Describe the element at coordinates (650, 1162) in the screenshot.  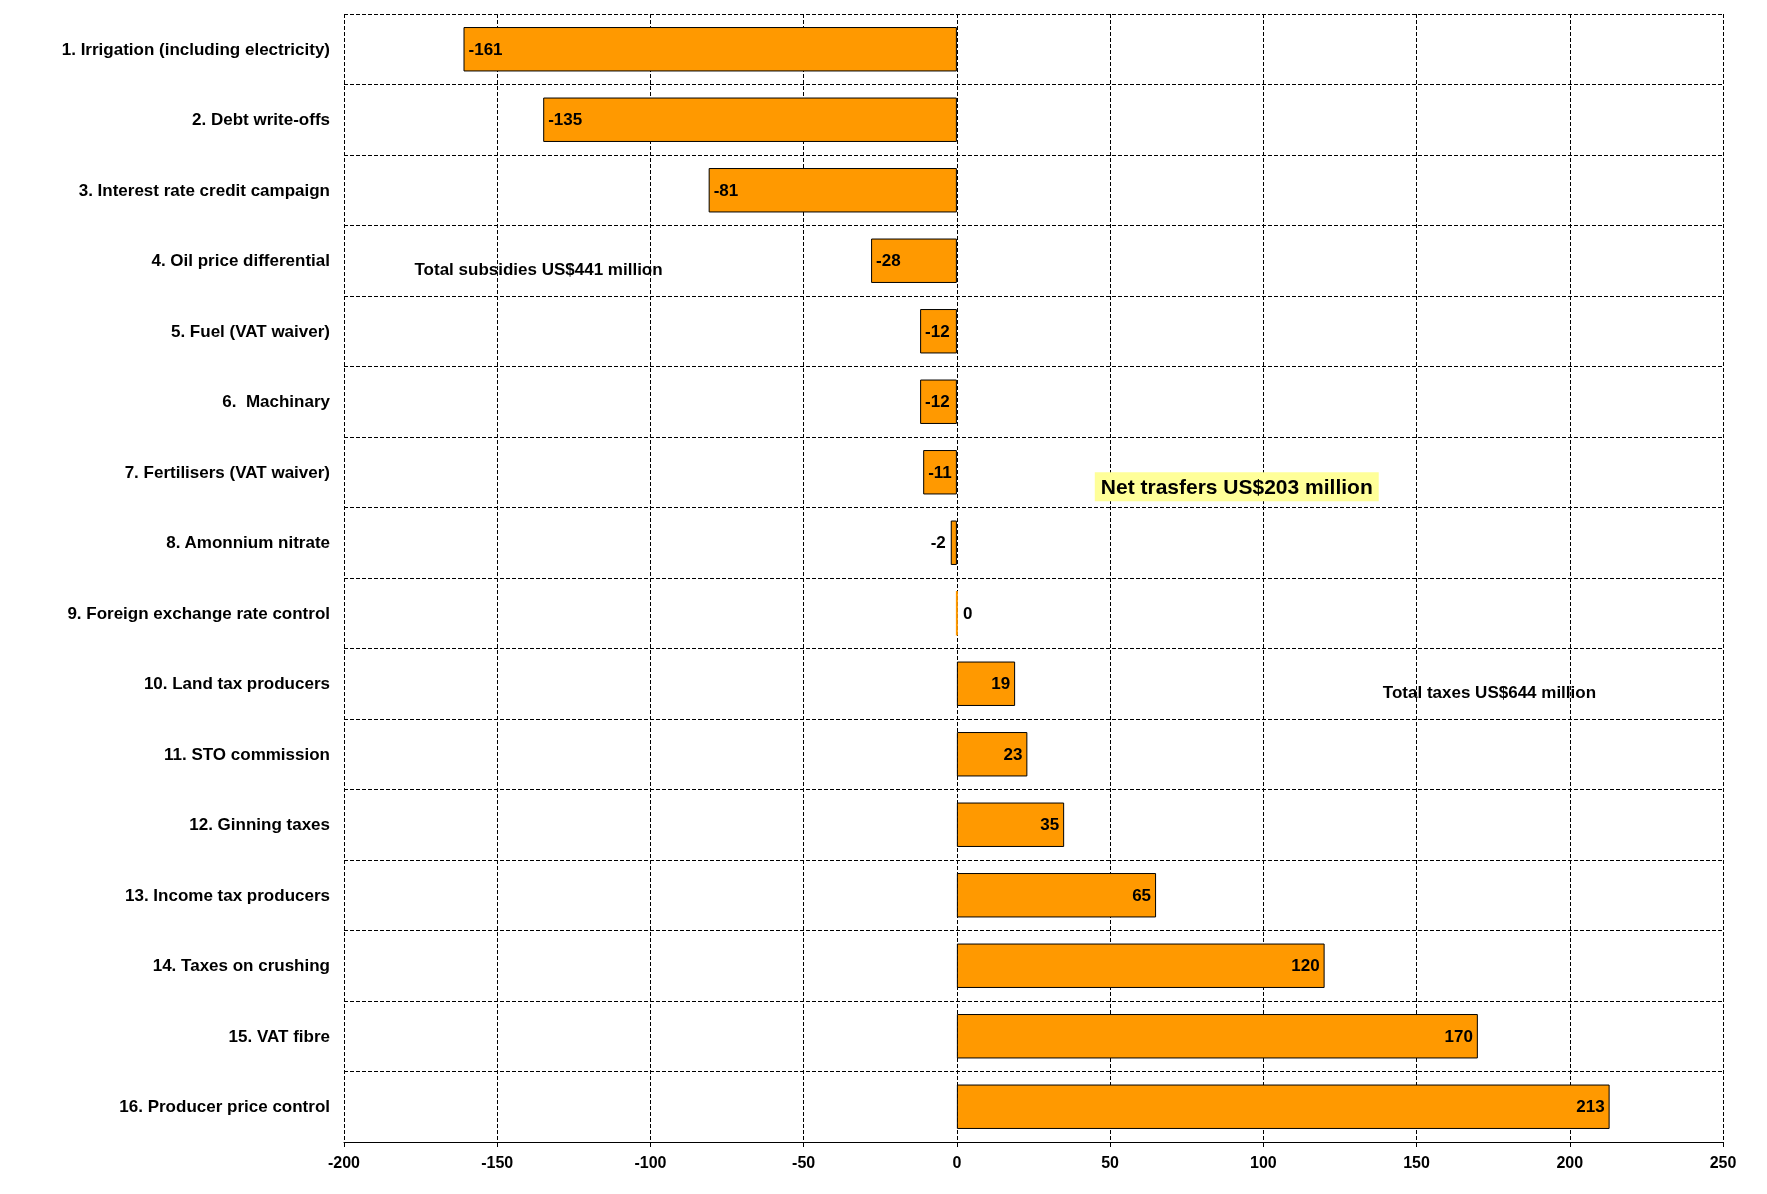
I see `x-tick-label: -100` at that location.